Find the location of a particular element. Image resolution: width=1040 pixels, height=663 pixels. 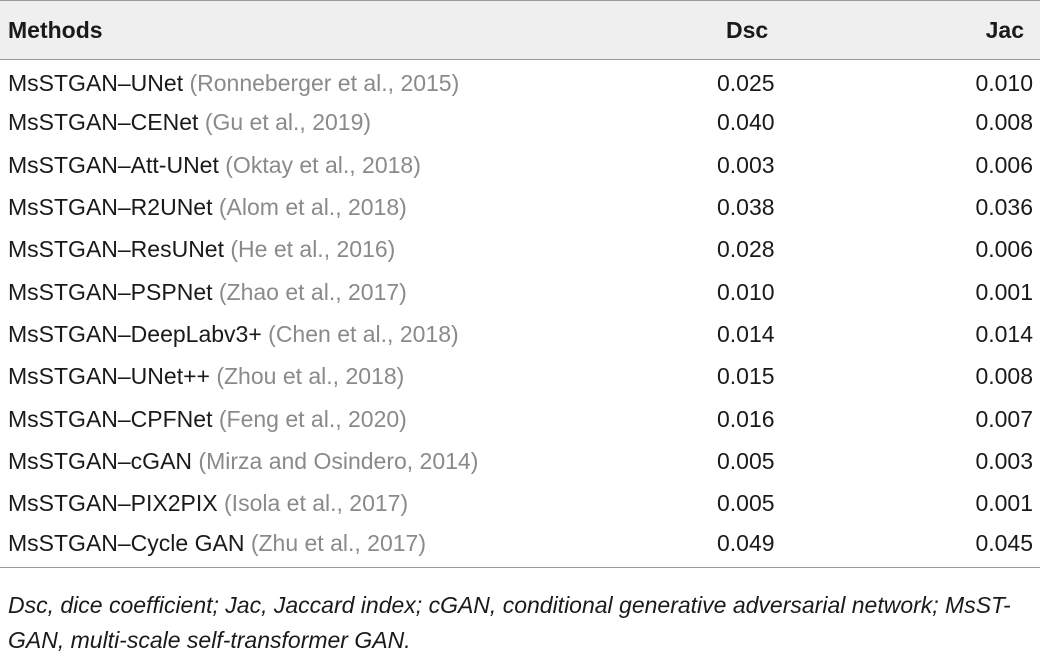

method-reference: (Feng et al., 2020) is located at coordinates (312, 418).